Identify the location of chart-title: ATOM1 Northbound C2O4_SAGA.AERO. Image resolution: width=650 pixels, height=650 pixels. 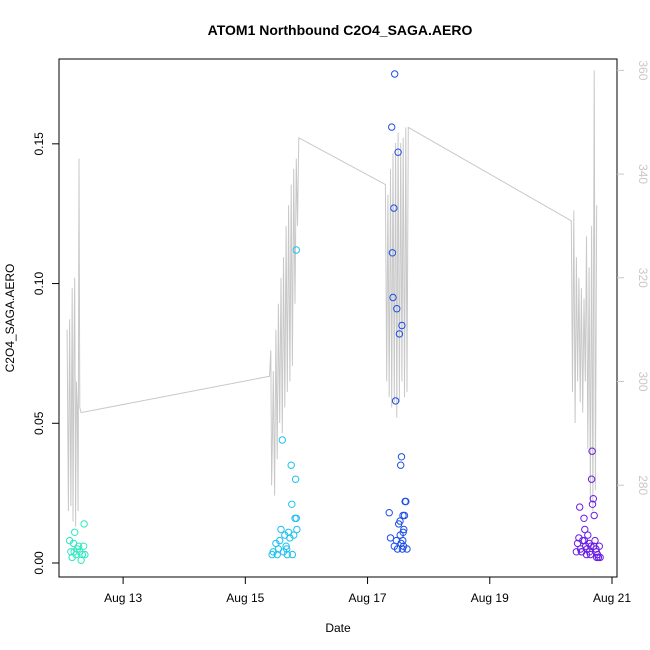
(340, 30).